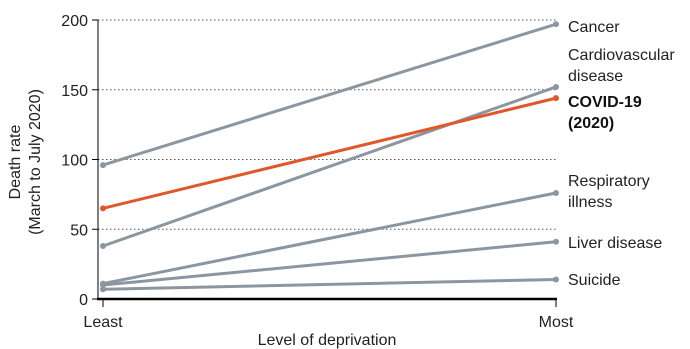  Describe the element at coordinates (74, 91) in the screenshot. I see `y-tick-label: 150` at that location.